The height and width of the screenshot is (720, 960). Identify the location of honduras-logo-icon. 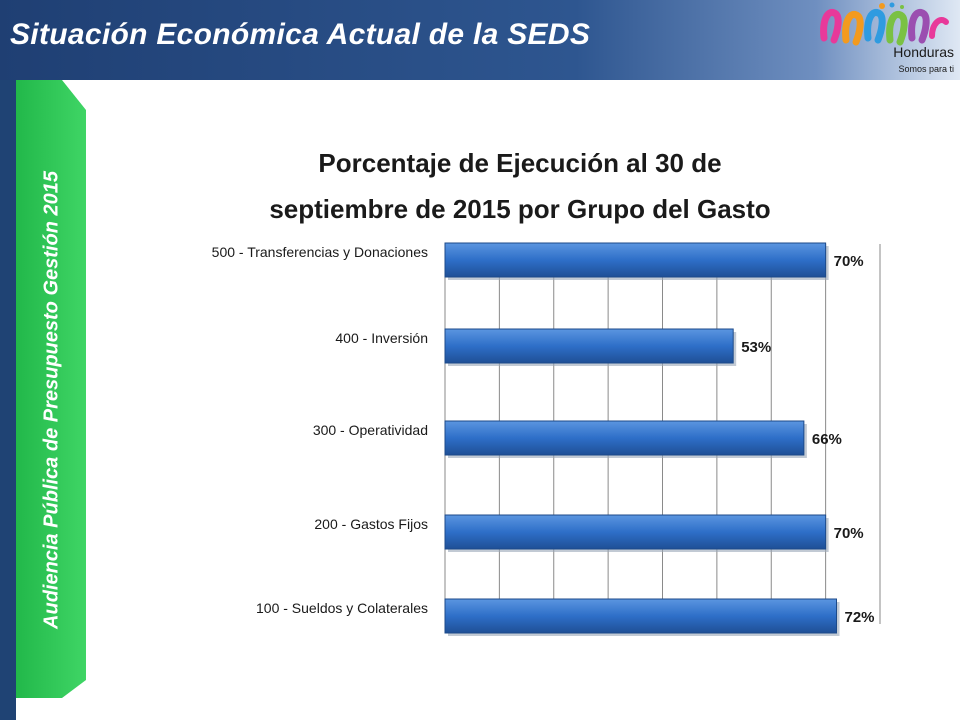
(884, 24).